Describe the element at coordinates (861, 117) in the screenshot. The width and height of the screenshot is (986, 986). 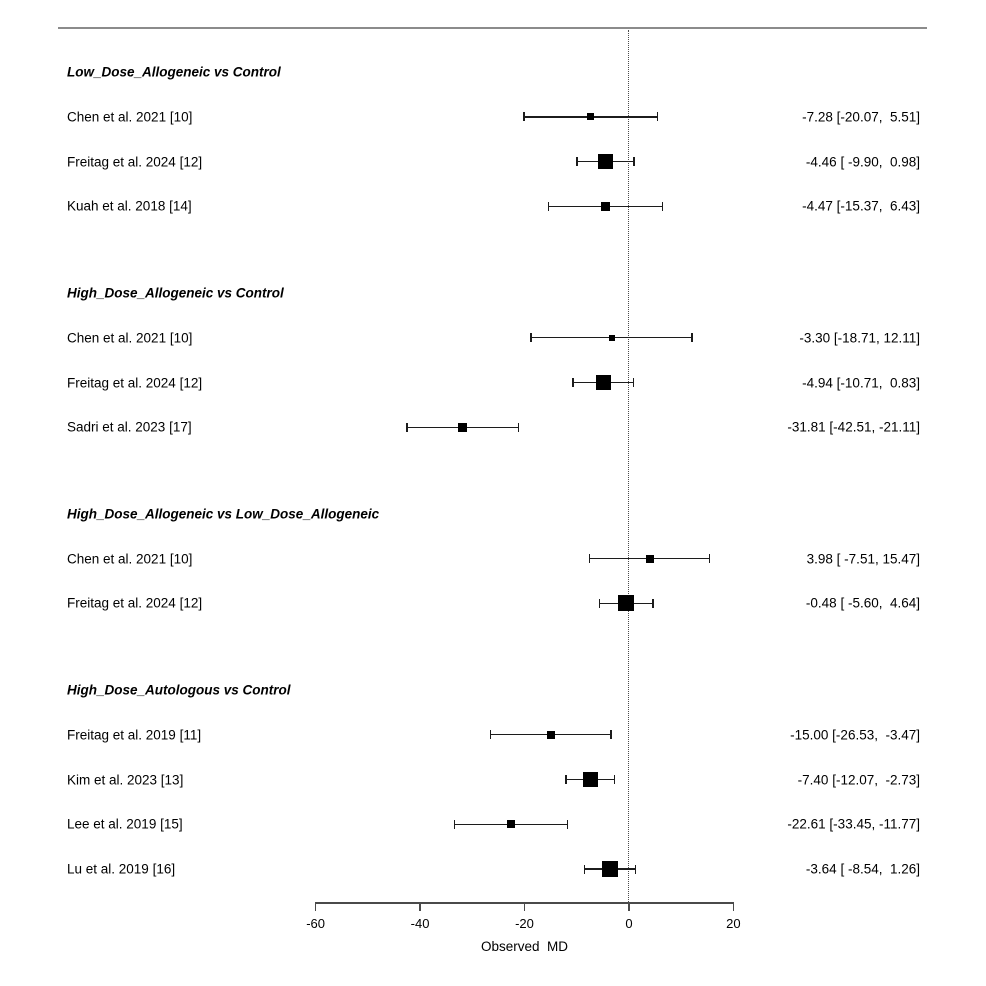
I see `estimate-annotation: -7.28 [-20.07, 5.51]` at that location.